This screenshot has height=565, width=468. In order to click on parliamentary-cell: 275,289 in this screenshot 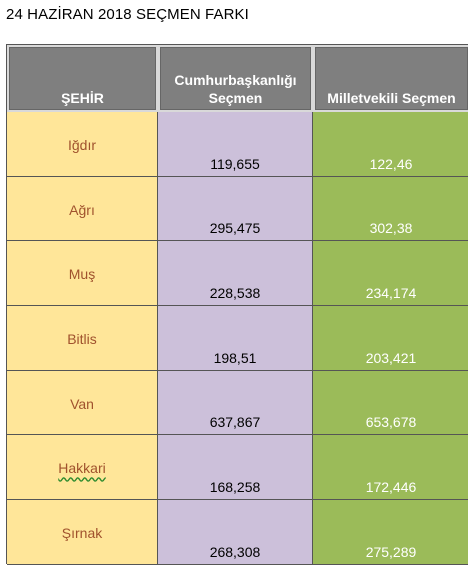, I will do `click(390, 532)`.